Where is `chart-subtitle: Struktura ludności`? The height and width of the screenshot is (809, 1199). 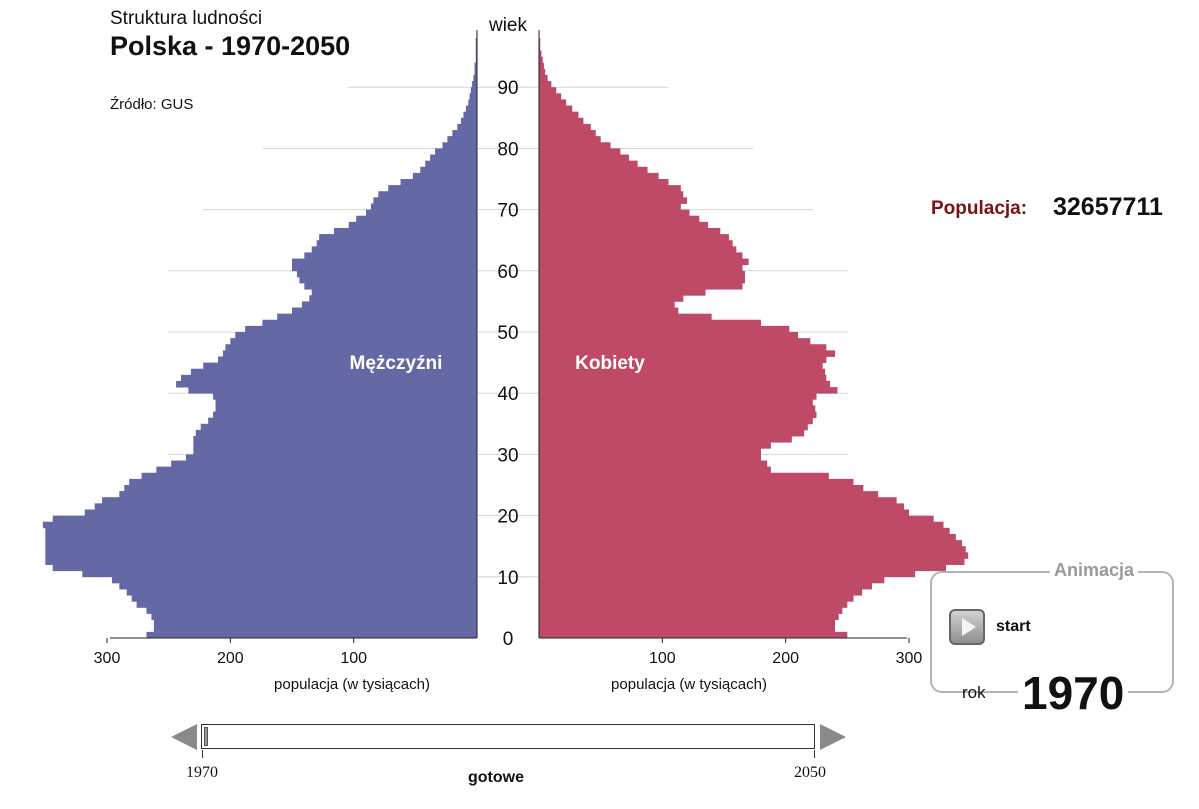 chart-subtitle: Struktura ludności is located at coordinates (186, 18).